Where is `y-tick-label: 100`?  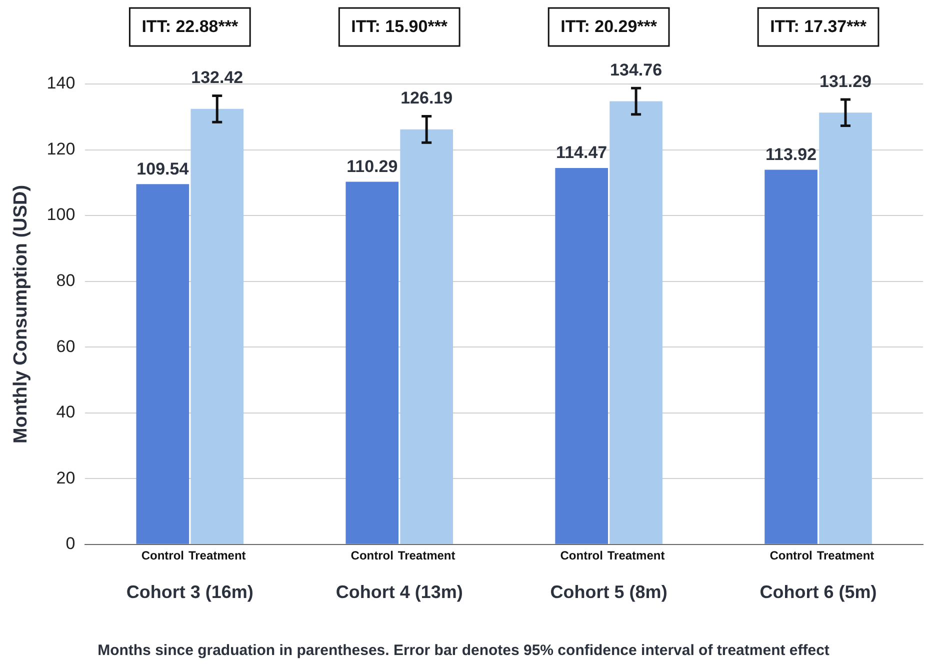
y-tick-label: 100 is located at coordinates (61, 214).